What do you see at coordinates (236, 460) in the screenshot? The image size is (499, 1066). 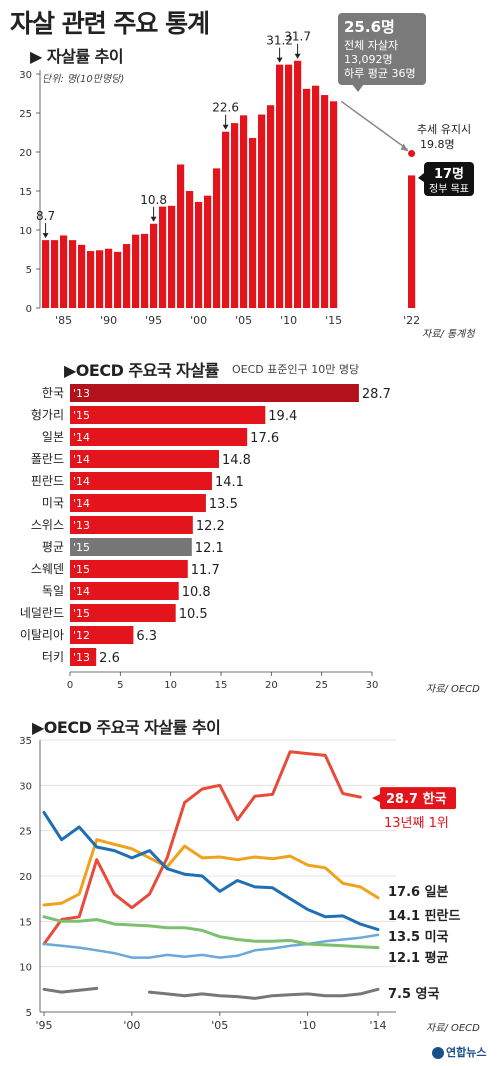 I see `value-label: 14.8` at bounding box center [236, 460].